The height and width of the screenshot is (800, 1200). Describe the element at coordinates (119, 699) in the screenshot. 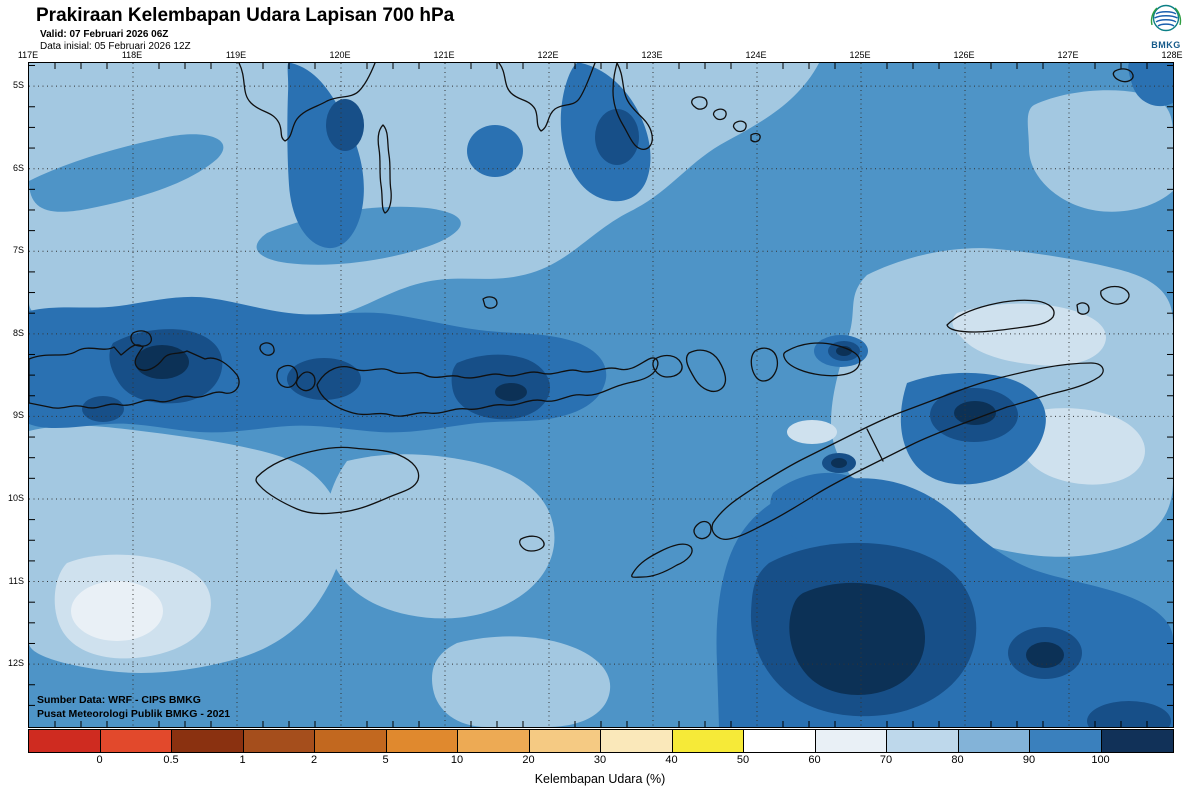

I see `source-line-1: Sumber Data: WRF - CIPS BMKG` at that location.